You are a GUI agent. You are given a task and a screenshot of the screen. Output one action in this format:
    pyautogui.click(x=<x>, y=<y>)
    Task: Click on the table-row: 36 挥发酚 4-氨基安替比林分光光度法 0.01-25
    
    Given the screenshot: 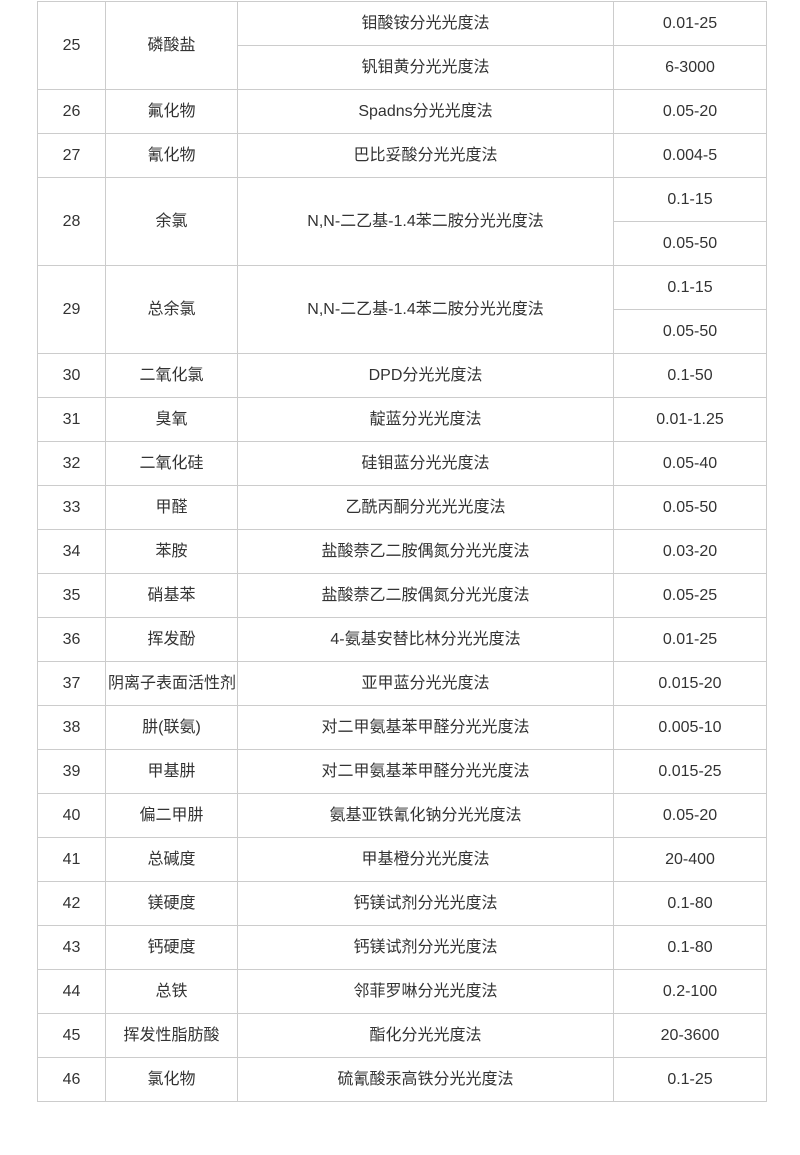 What is the action you would take?
    pyautogui.click(x=402, y=639)
    